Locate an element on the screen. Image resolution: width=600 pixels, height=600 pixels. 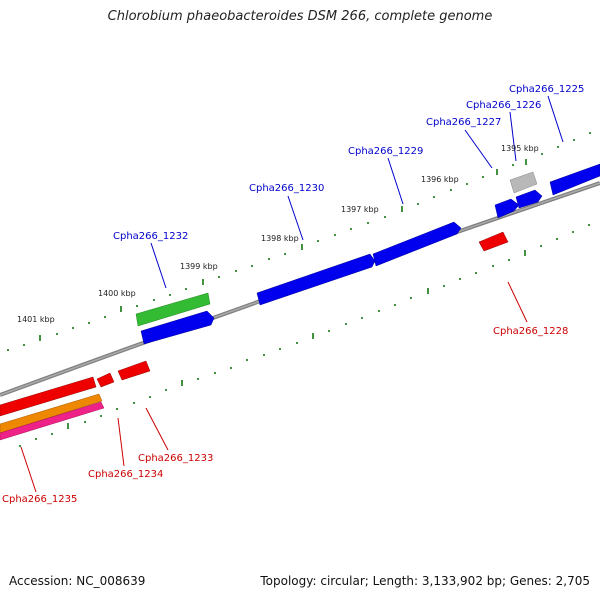
gene-label: Cpha266_1232 is located at coordinates (150, 236).